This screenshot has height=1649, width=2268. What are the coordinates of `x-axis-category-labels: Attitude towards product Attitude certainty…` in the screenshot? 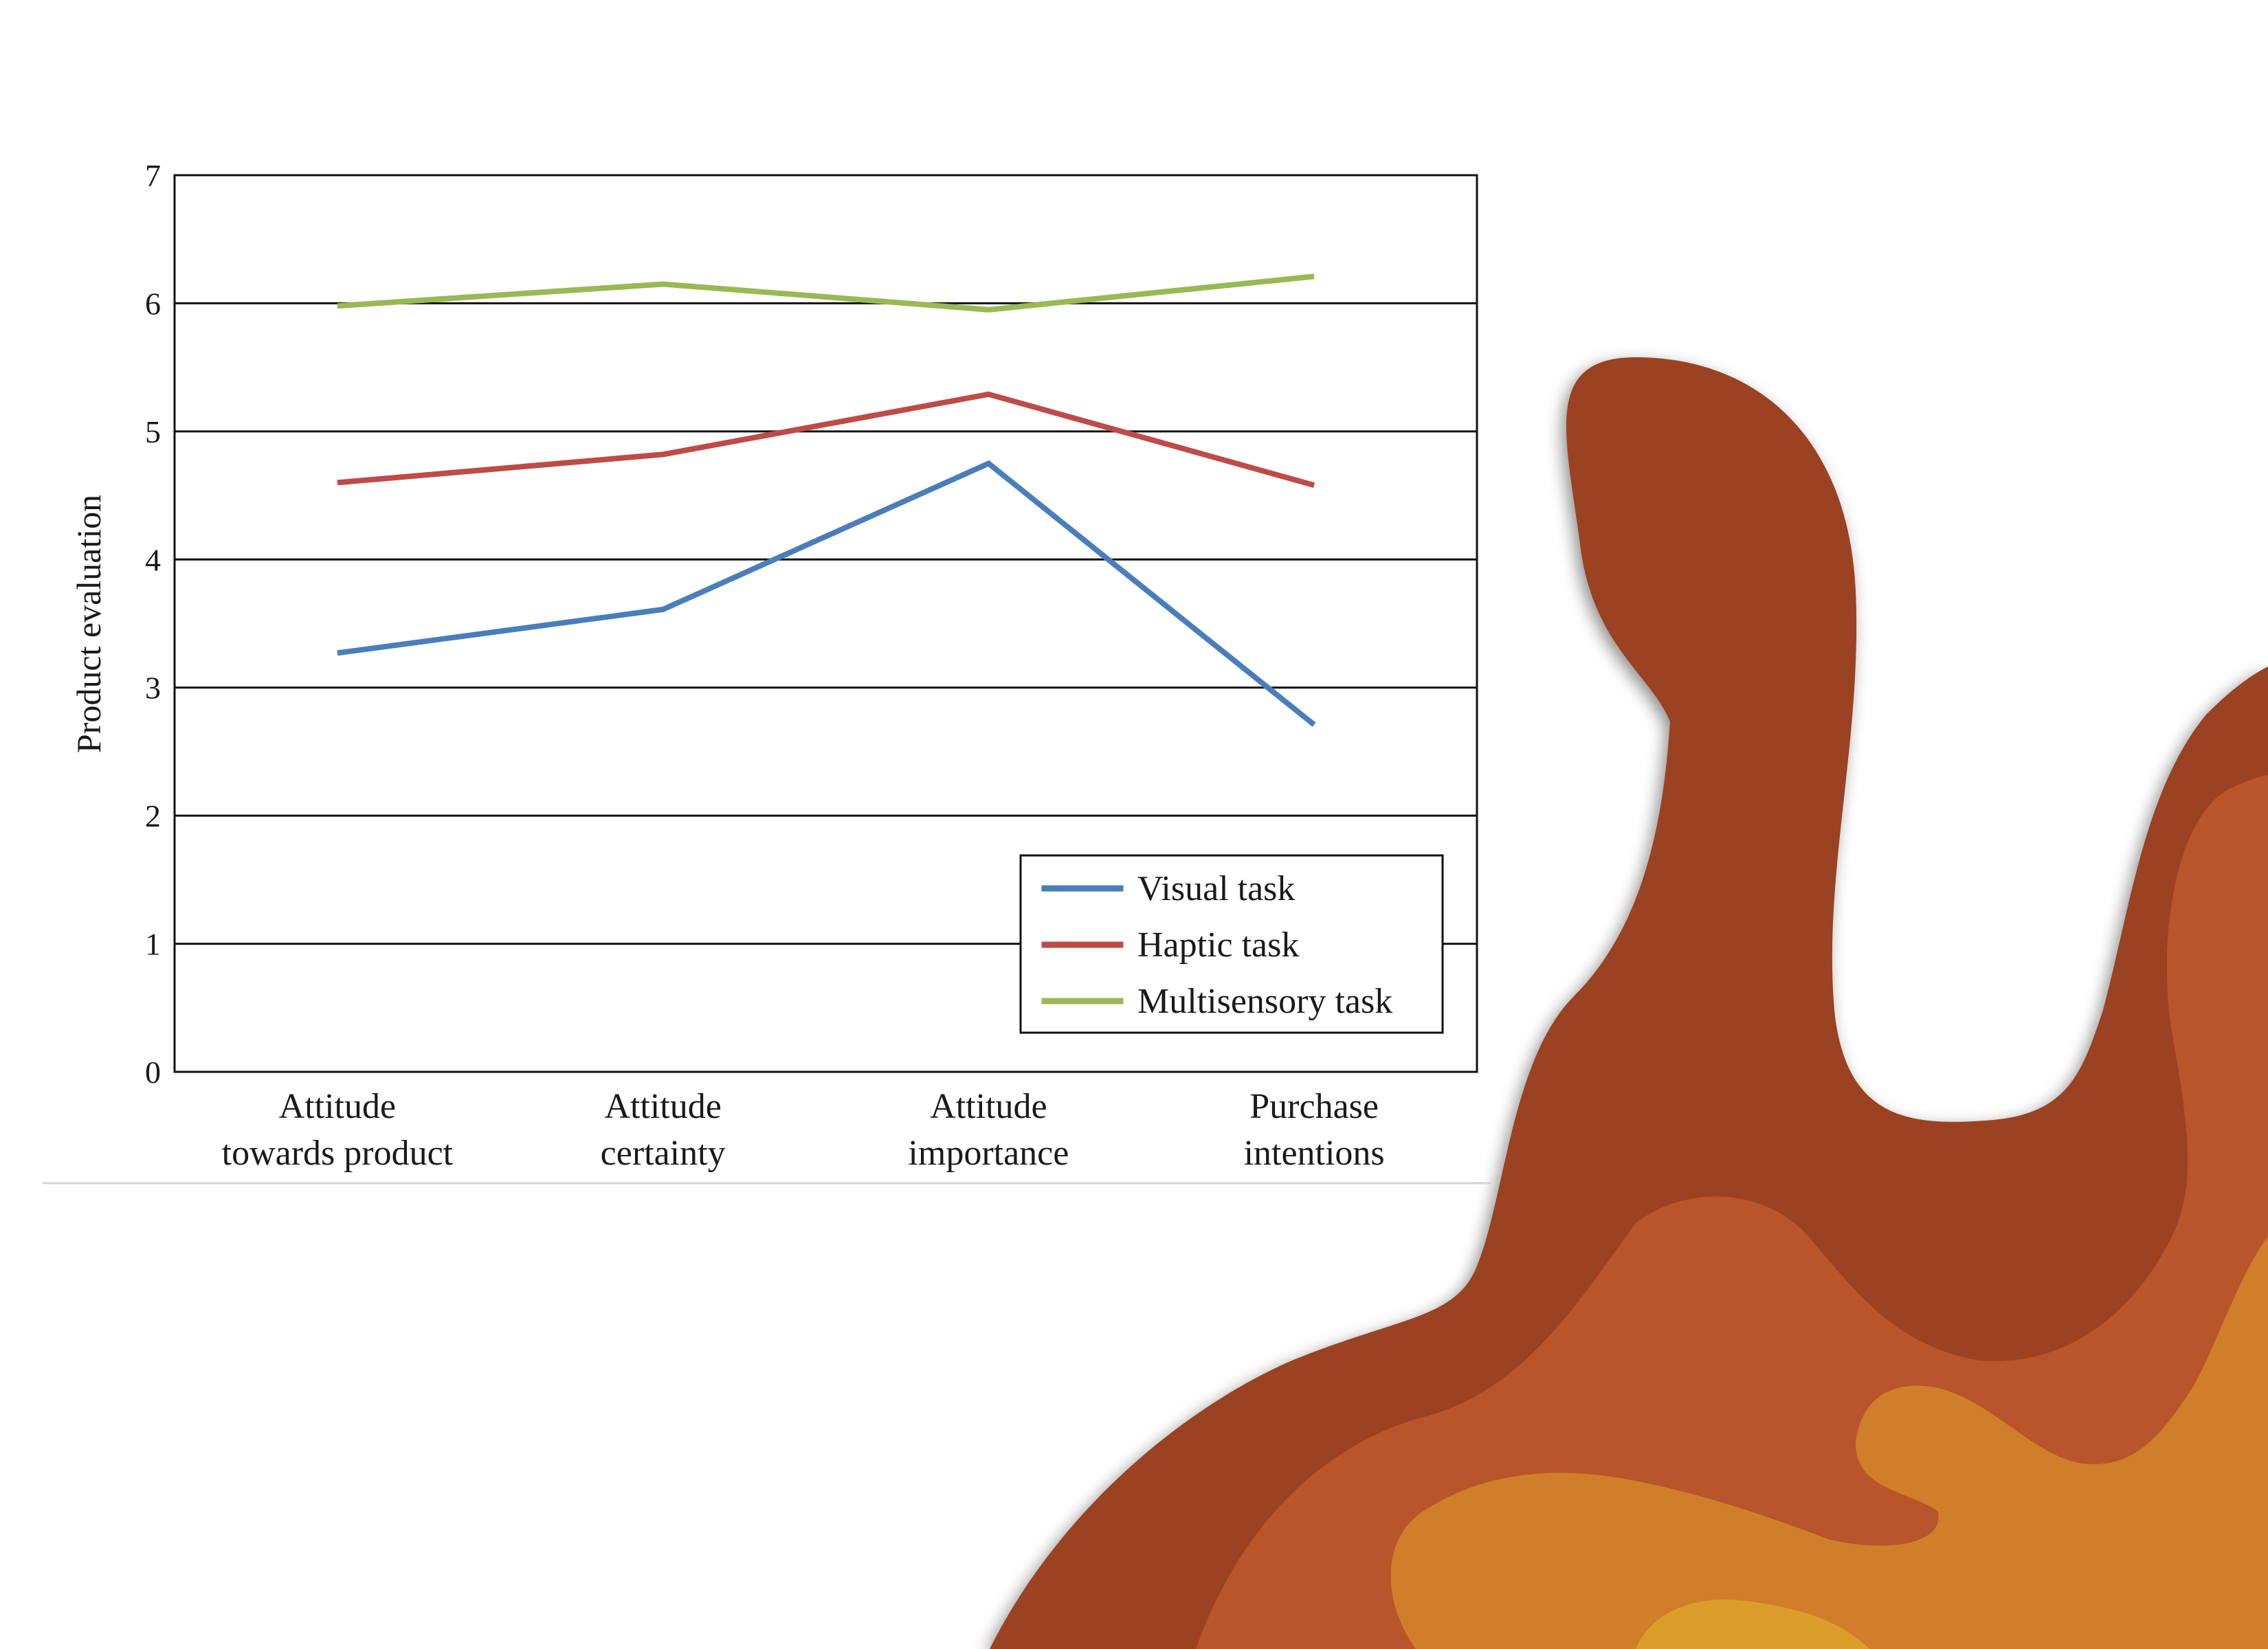 It's located at (804, 1130).